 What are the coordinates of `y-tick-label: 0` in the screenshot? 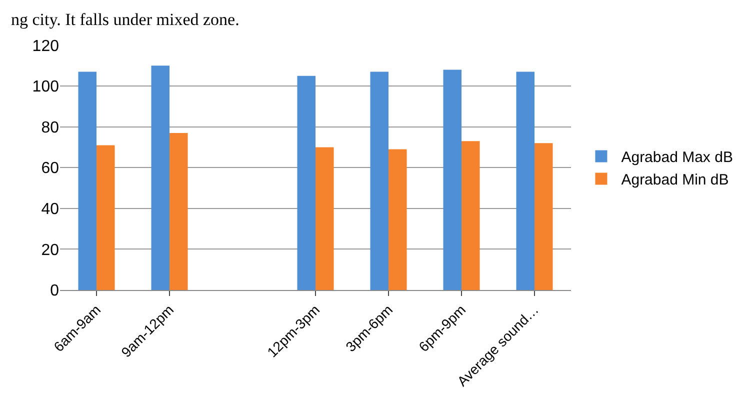 It's located at (55, 291).